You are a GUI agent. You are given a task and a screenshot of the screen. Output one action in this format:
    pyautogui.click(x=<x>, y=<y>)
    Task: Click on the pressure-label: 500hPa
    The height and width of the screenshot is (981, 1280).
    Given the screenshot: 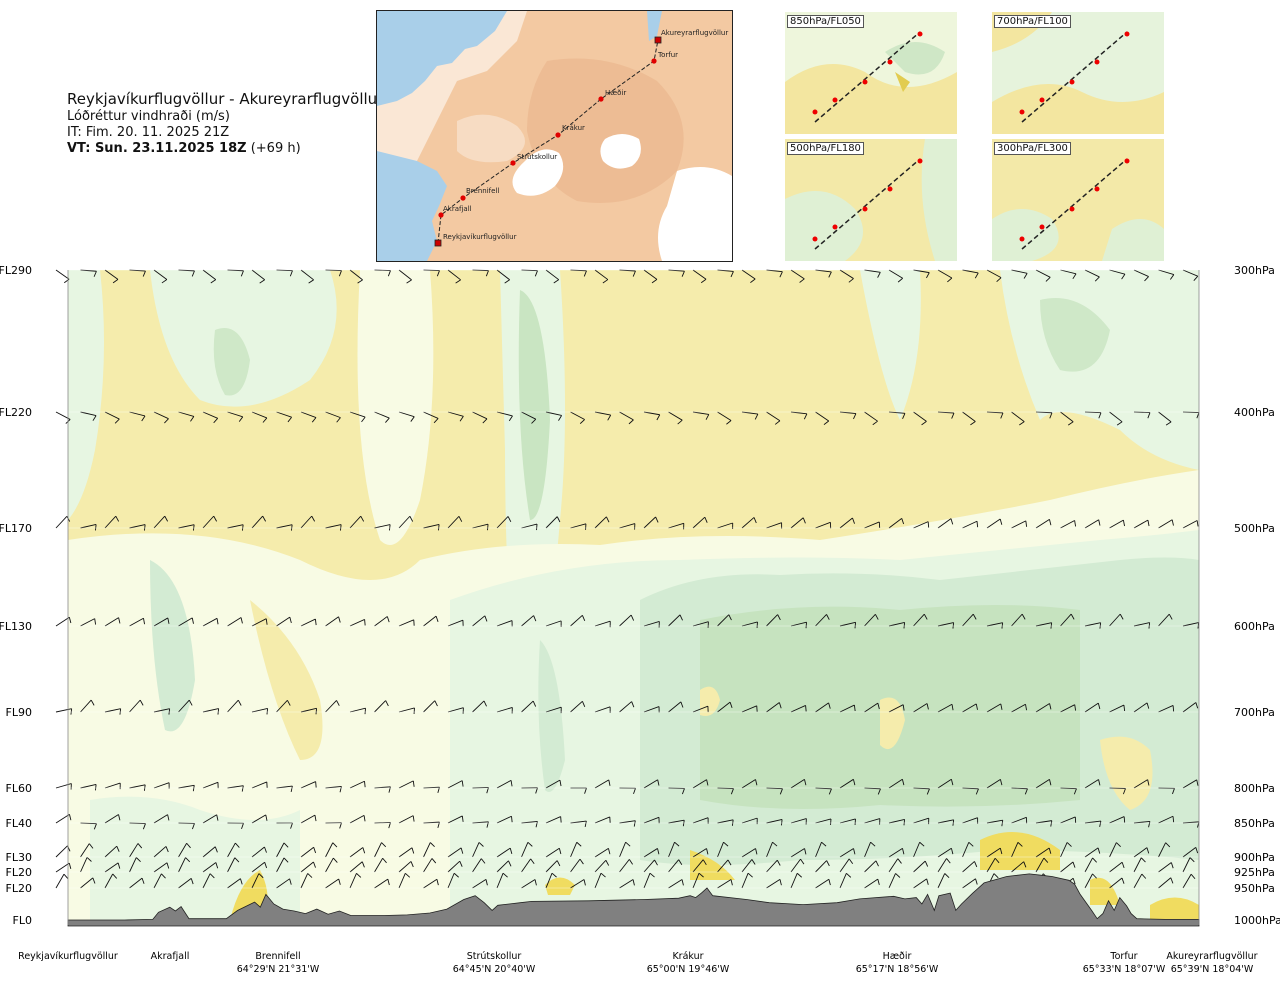 What is the action you would take?
    pyautogui.click(x=1254, y=528)
    